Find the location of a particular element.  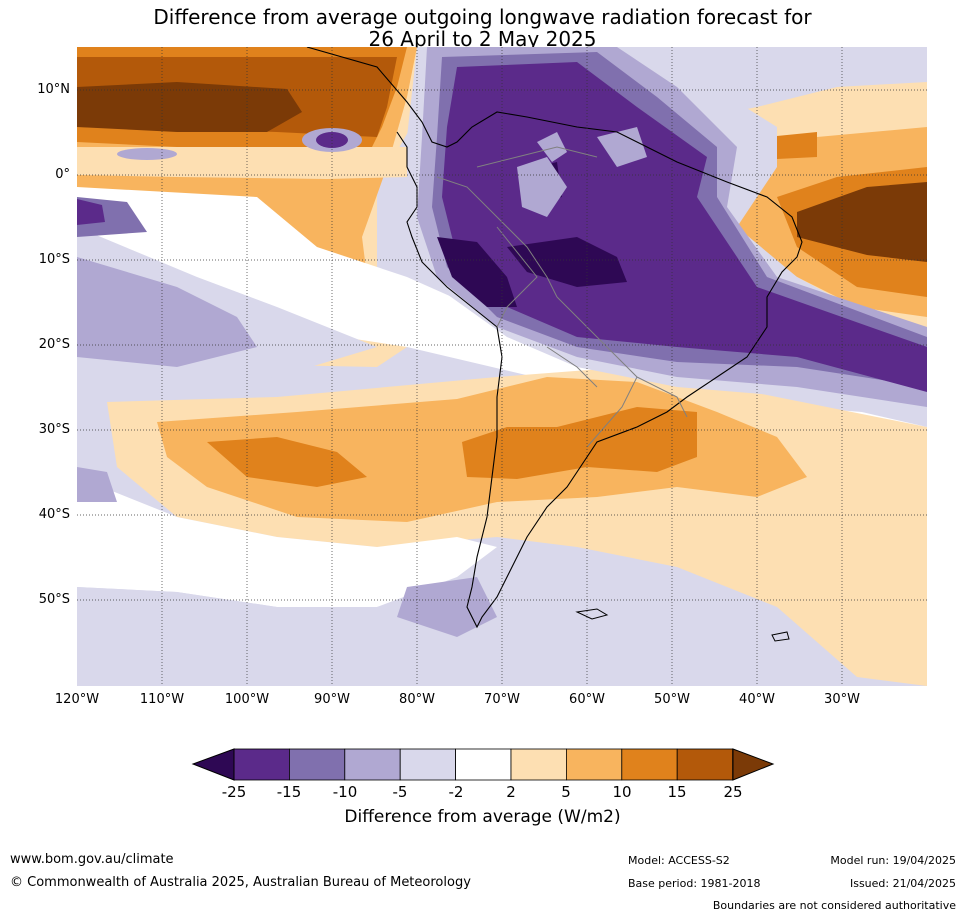

lon-label-70w: 70°W is located at coordinates (502, 699).